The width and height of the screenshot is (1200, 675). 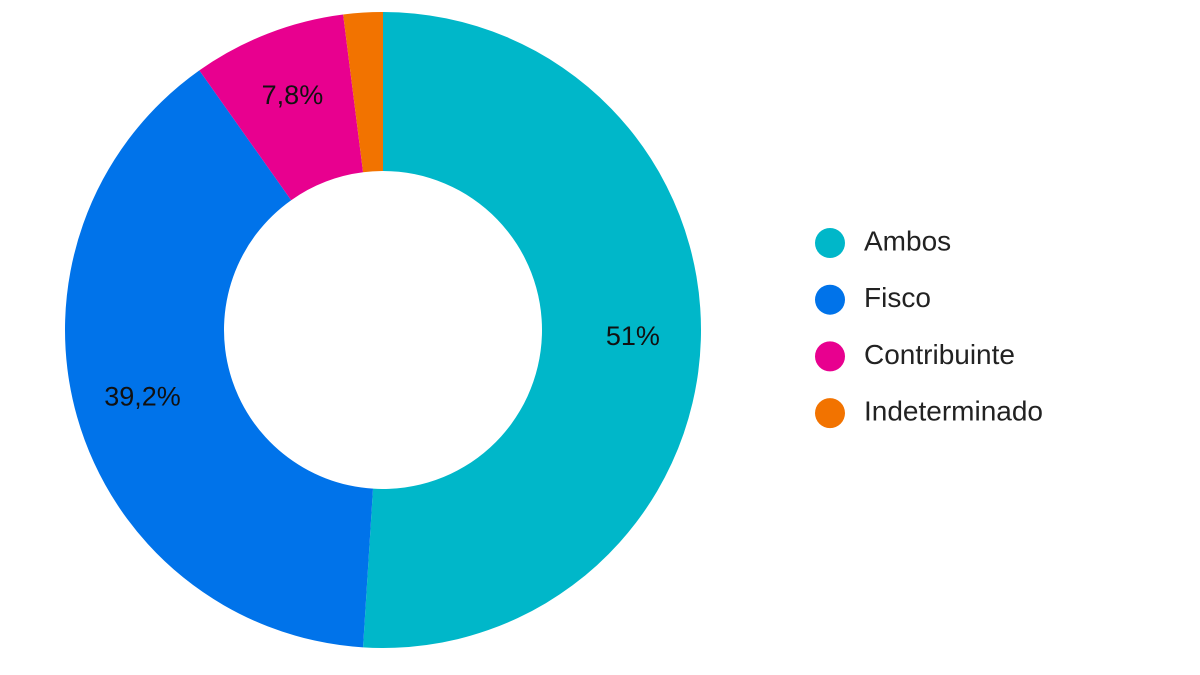 I want to click on legend-label: Indeterminado, so click(x=953, y=410).